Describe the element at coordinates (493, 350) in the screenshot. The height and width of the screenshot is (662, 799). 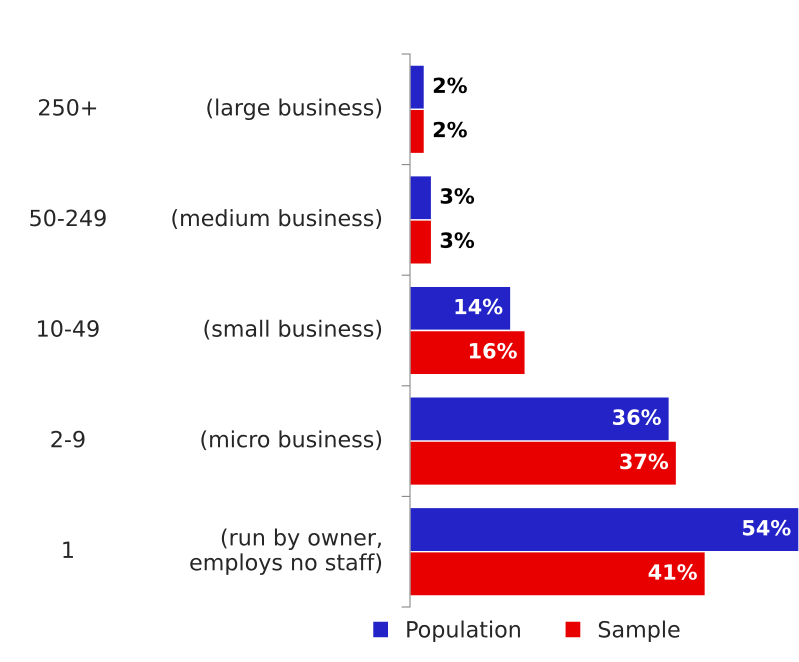
I see `data-label: 16%` at that location.